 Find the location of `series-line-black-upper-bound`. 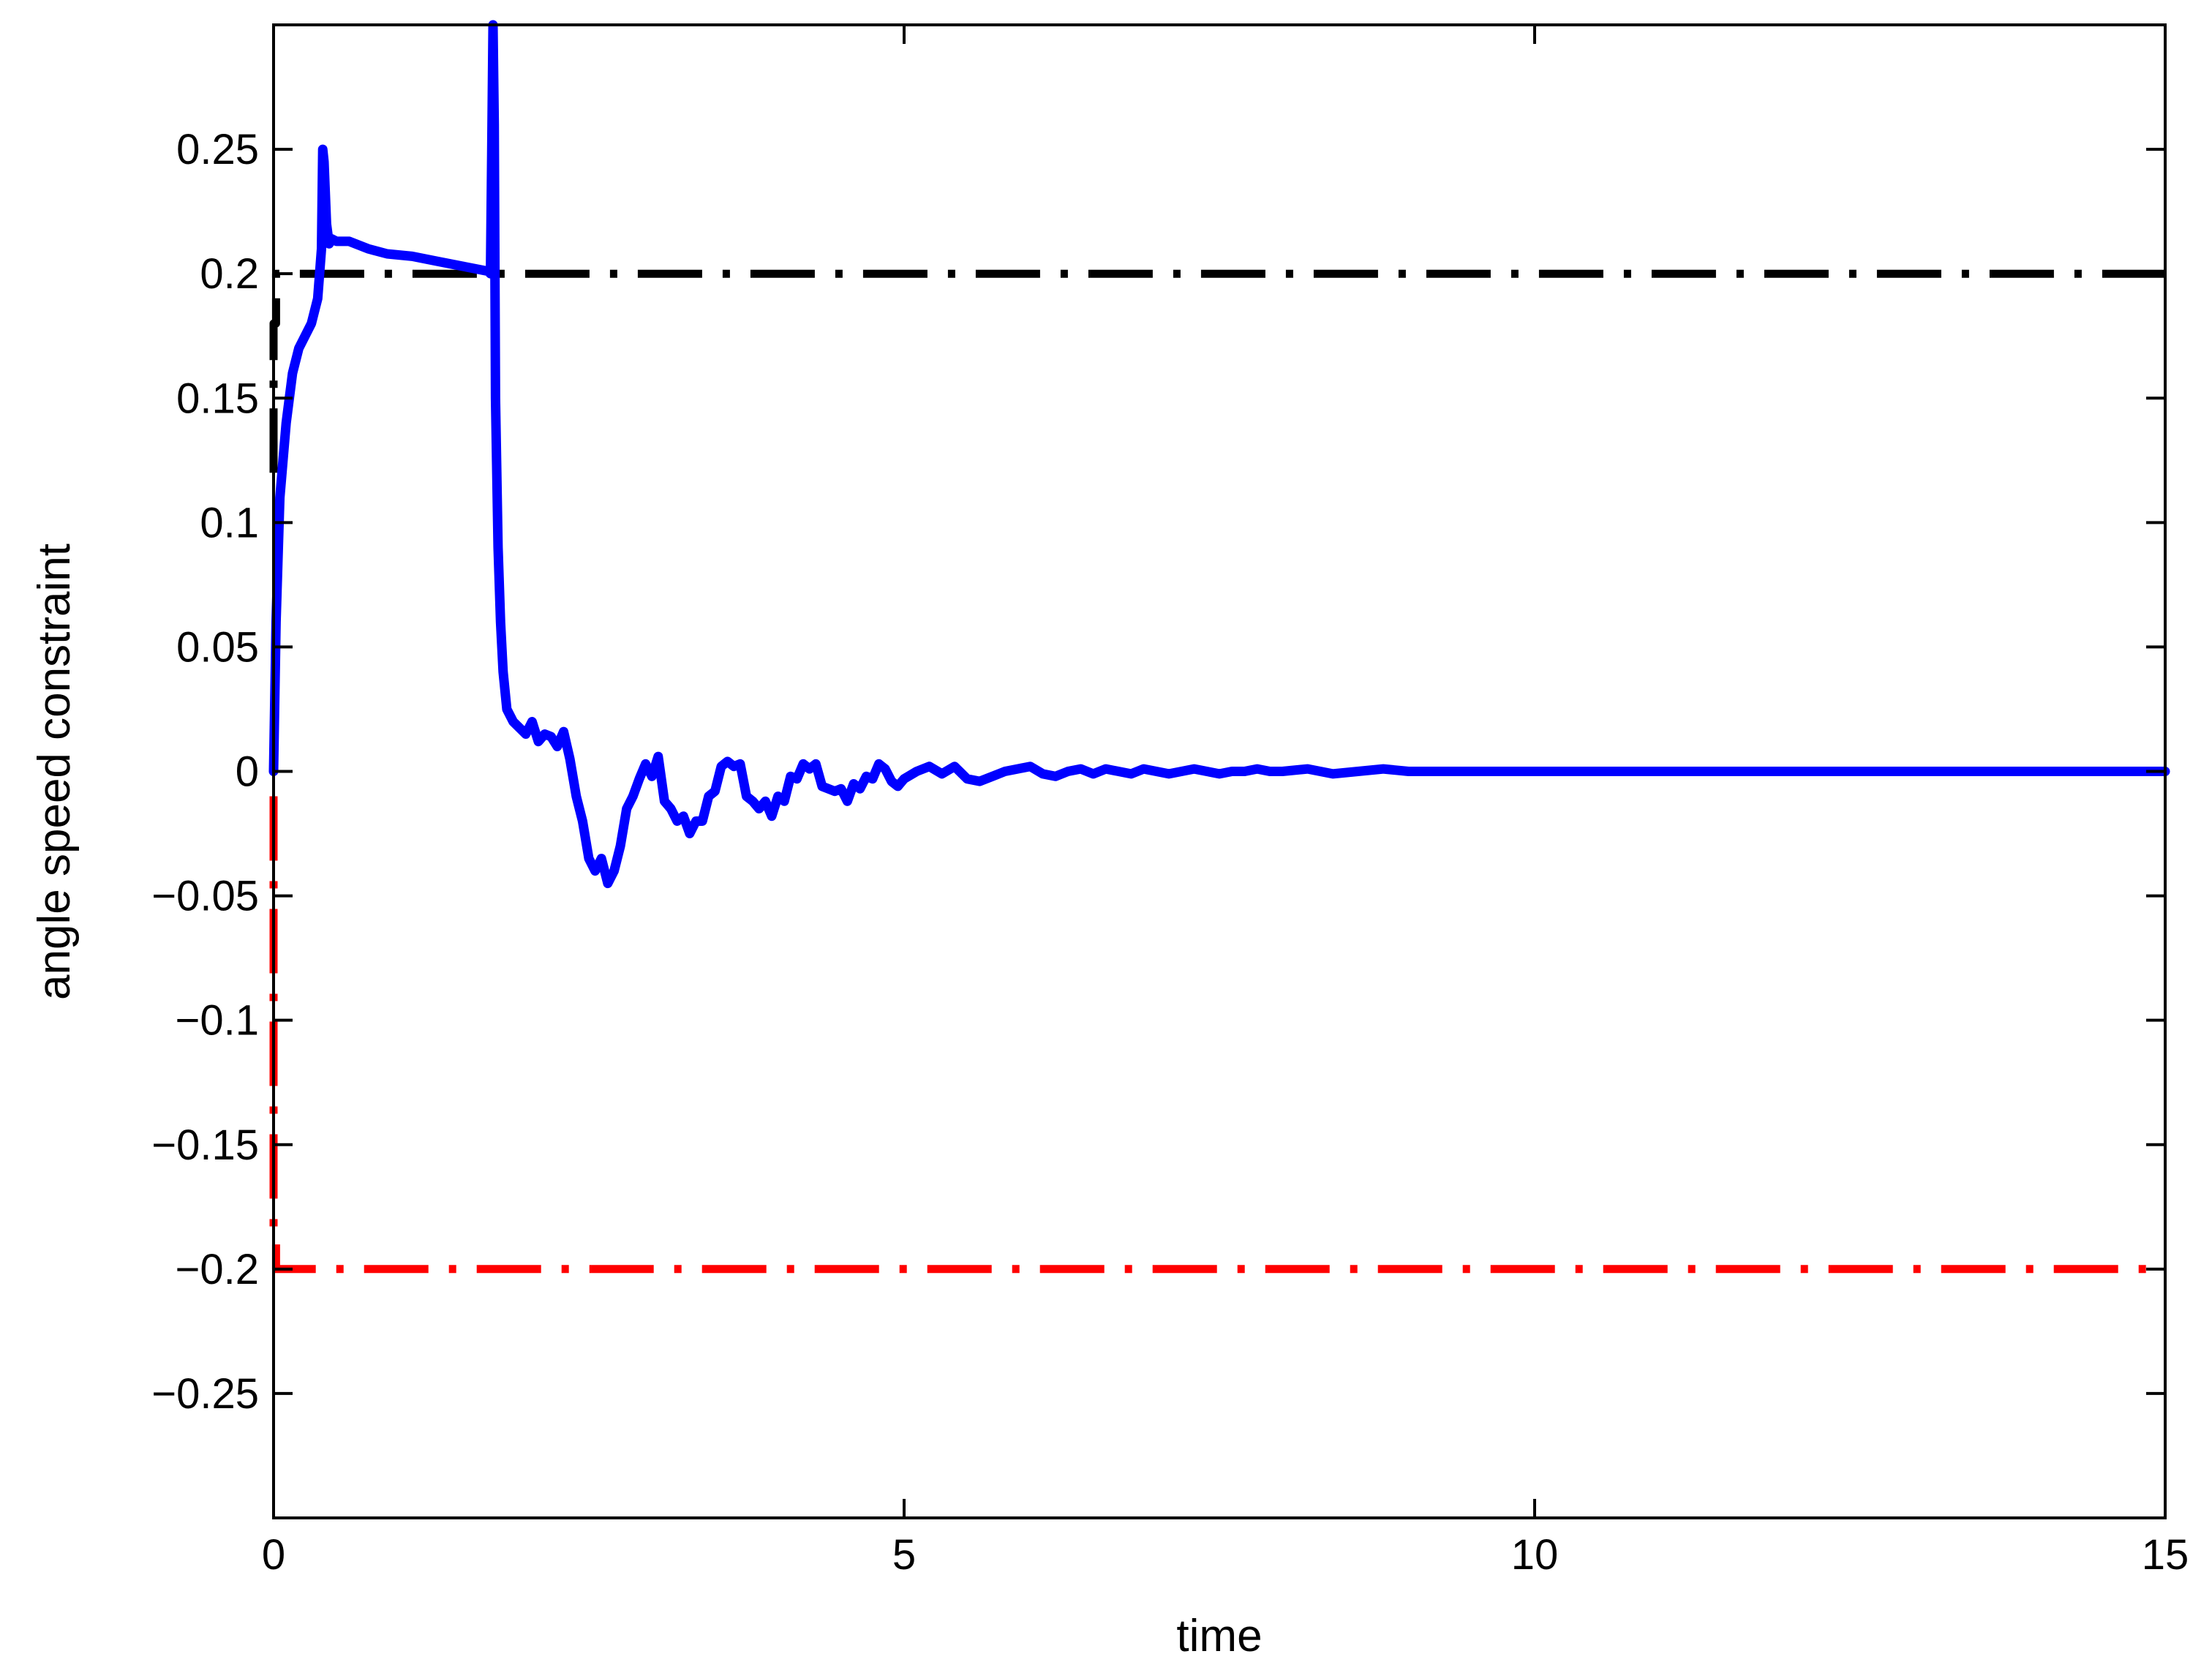

series-line-black-upper-bound is located at coordinates (1217, 371).